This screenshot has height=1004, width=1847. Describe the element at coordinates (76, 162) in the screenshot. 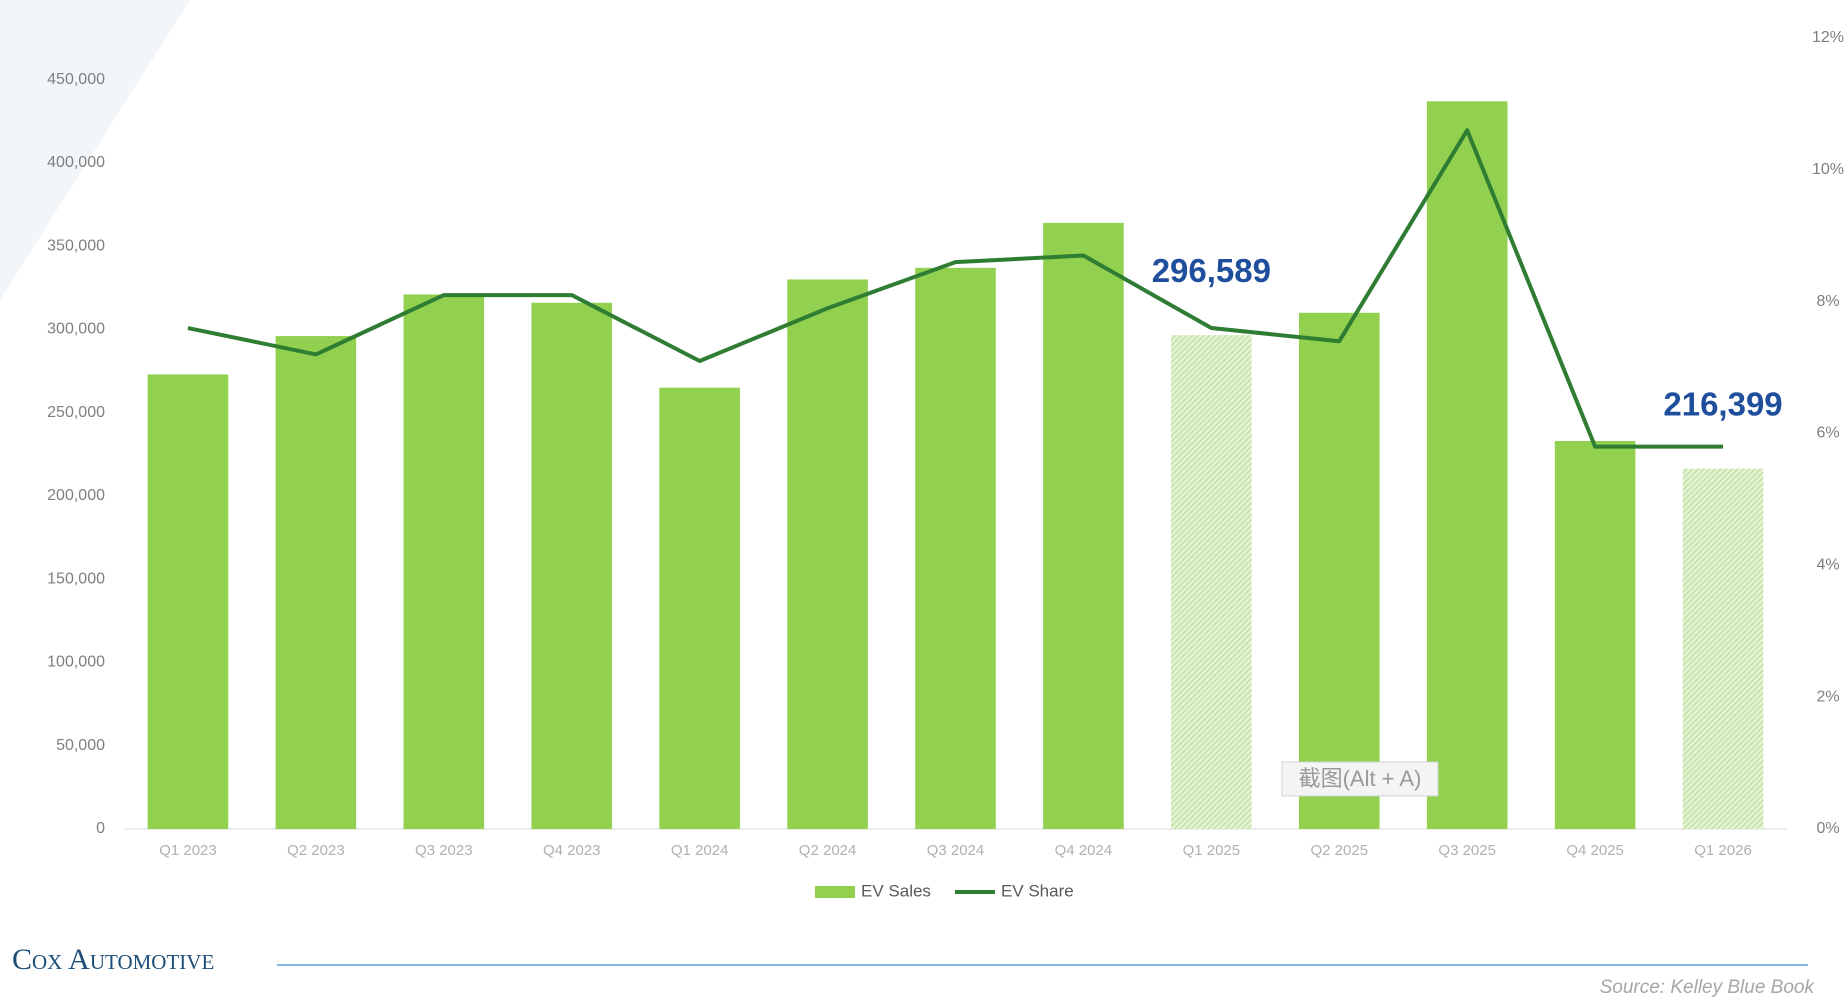

I see `y-tick-label: 400,000` at that location.